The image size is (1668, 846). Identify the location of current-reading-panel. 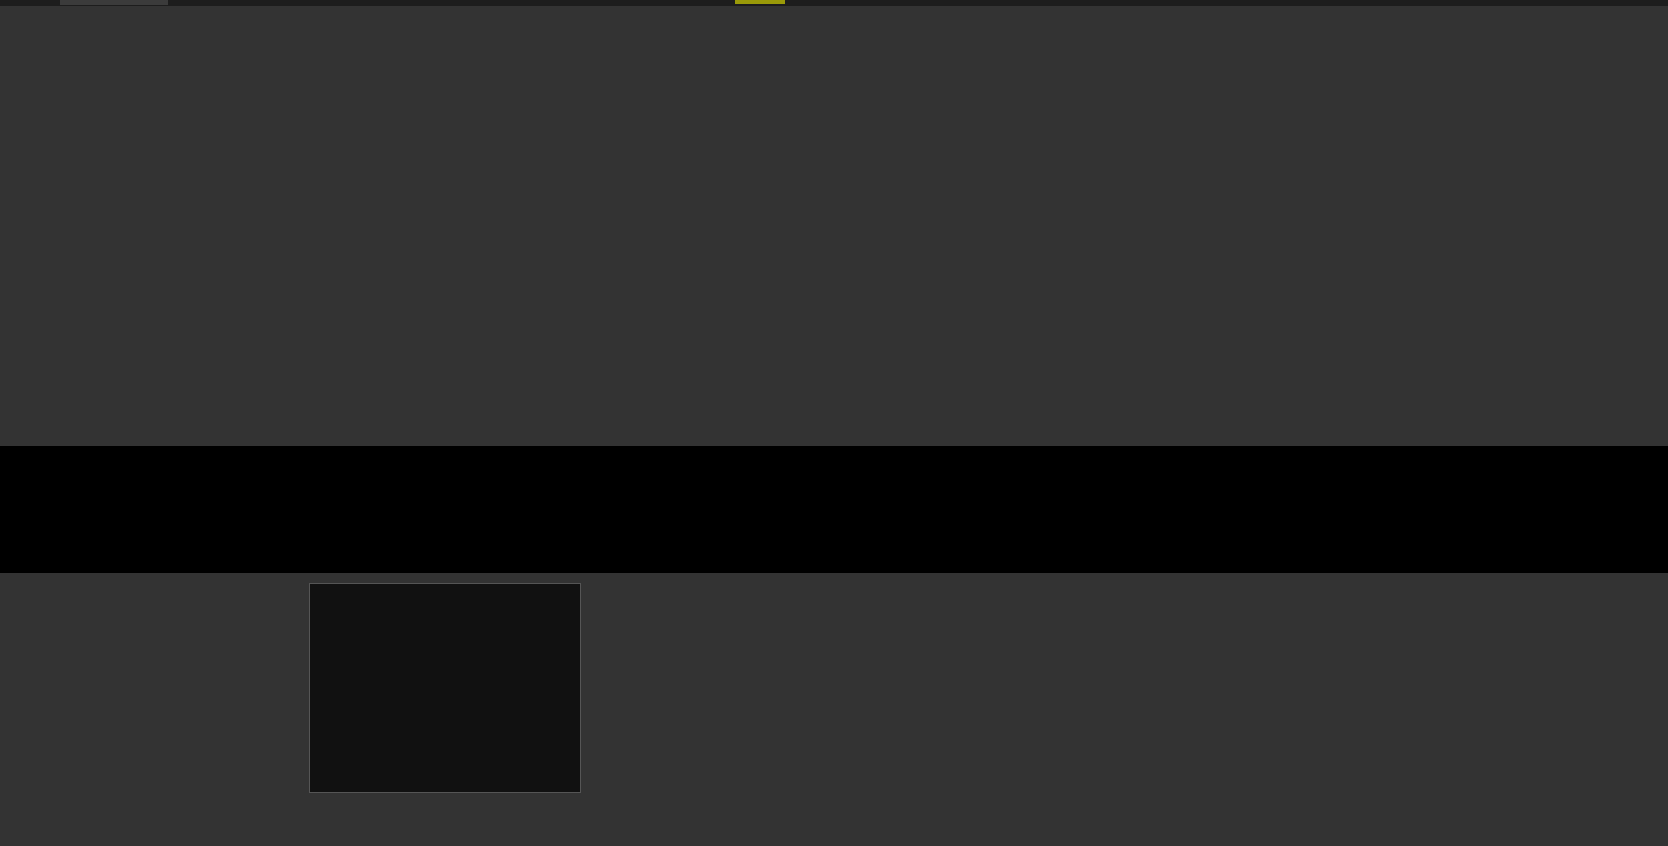
(152, 709).